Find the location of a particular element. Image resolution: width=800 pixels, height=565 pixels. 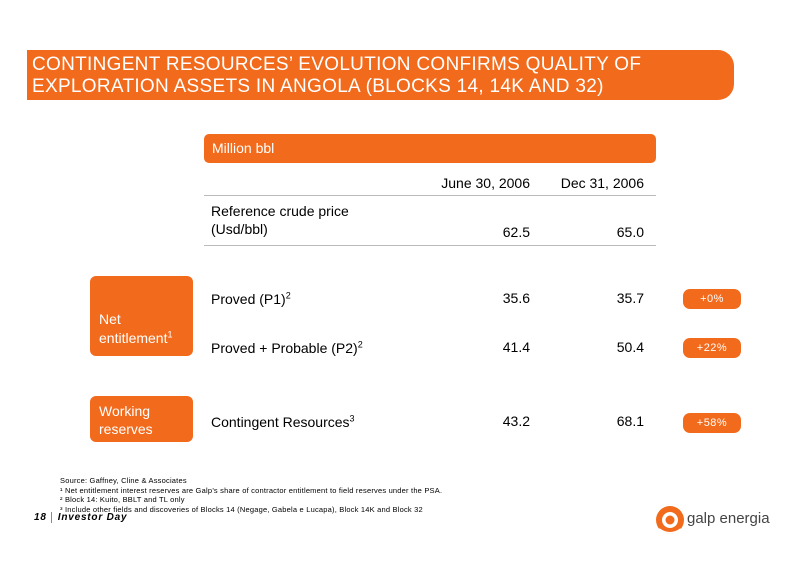

reference-dec-value: 65.0 is located at coordinates (630, 232).